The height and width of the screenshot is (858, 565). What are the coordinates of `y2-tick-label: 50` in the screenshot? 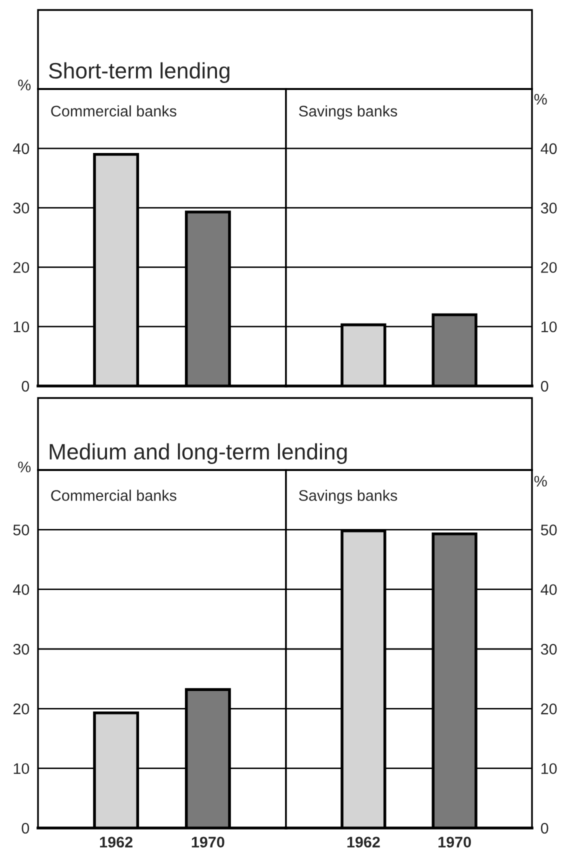 It's located at (548, 530).